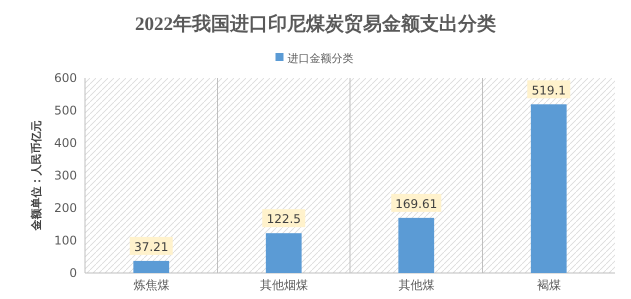  I want to click on x-tick-label: 其他煤, so click(416, 285).